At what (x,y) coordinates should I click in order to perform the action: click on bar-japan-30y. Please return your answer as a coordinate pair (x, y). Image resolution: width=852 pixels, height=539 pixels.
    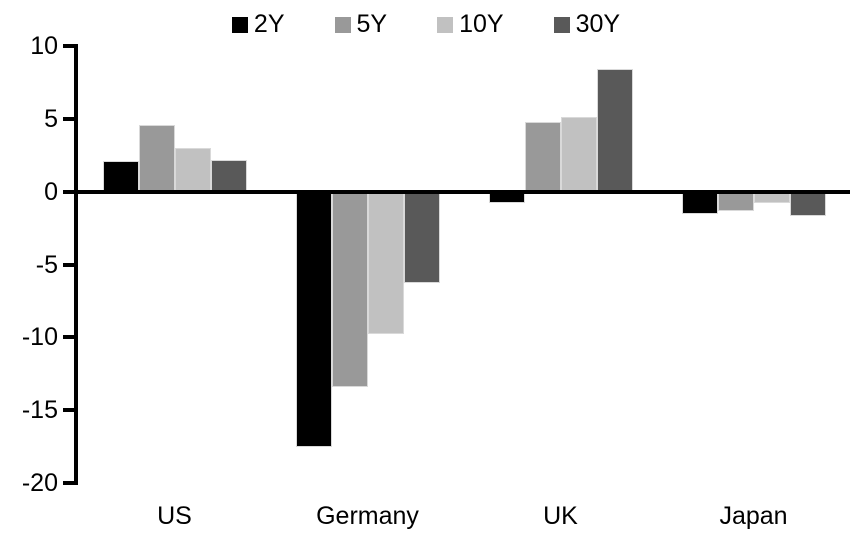
    Looking at the image, I should click on (807, 204).